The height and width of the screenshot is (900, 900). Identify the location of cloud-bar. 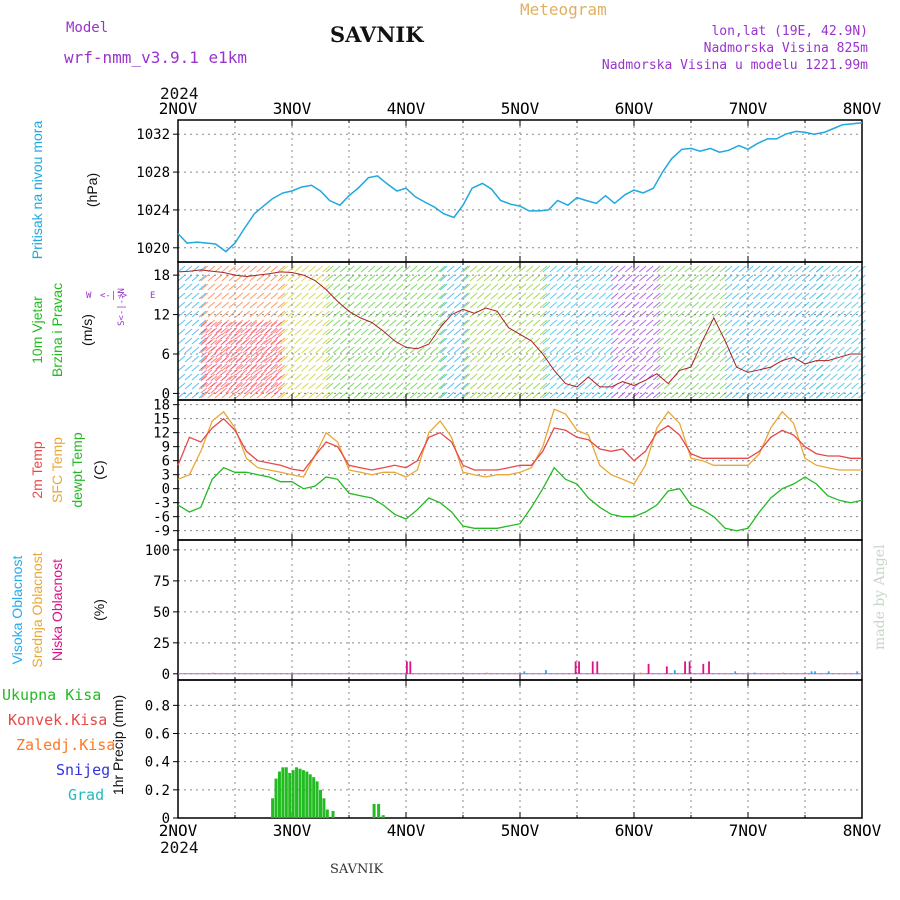
(640, 673).